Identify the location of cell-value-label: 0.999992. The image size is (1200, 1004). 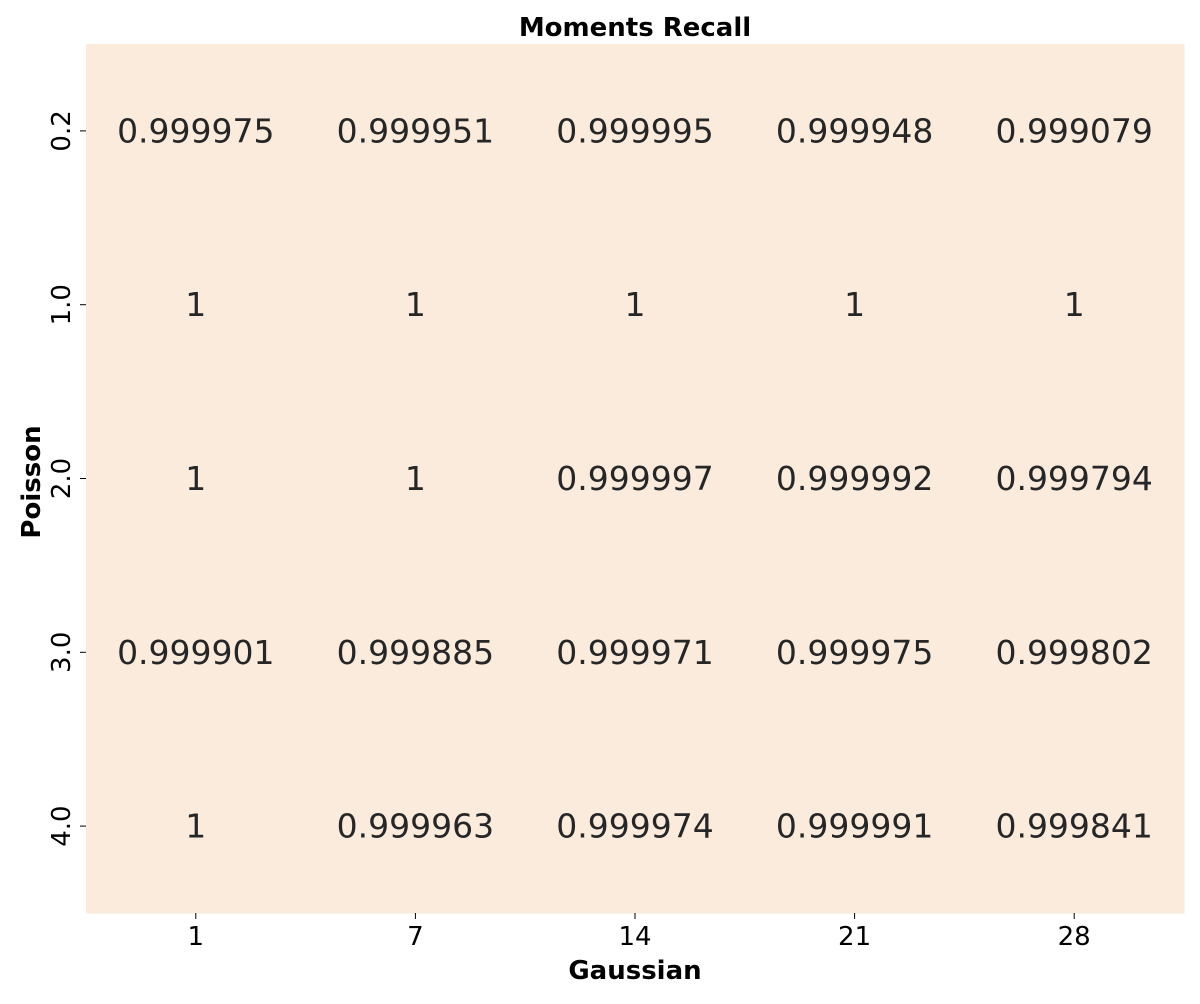
(854, 478).